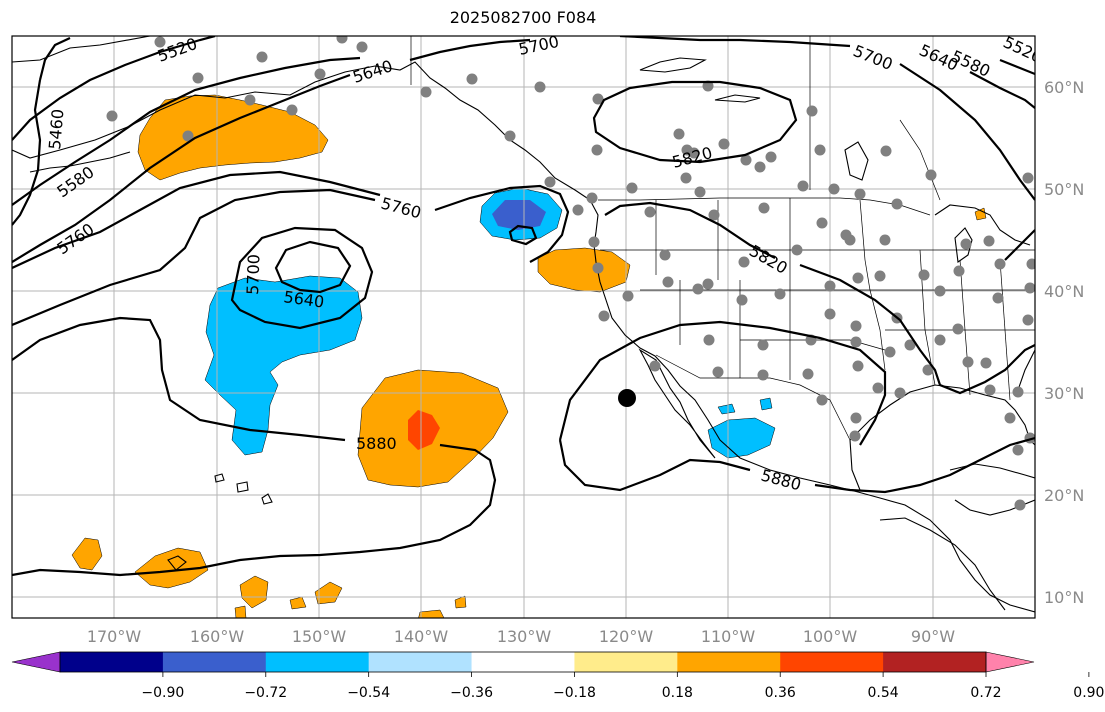 This screenshot has height=712, width=1105. Describe the element at coordinates (967, 132) in the screenshot. I see `contour-5700-east` at that location.